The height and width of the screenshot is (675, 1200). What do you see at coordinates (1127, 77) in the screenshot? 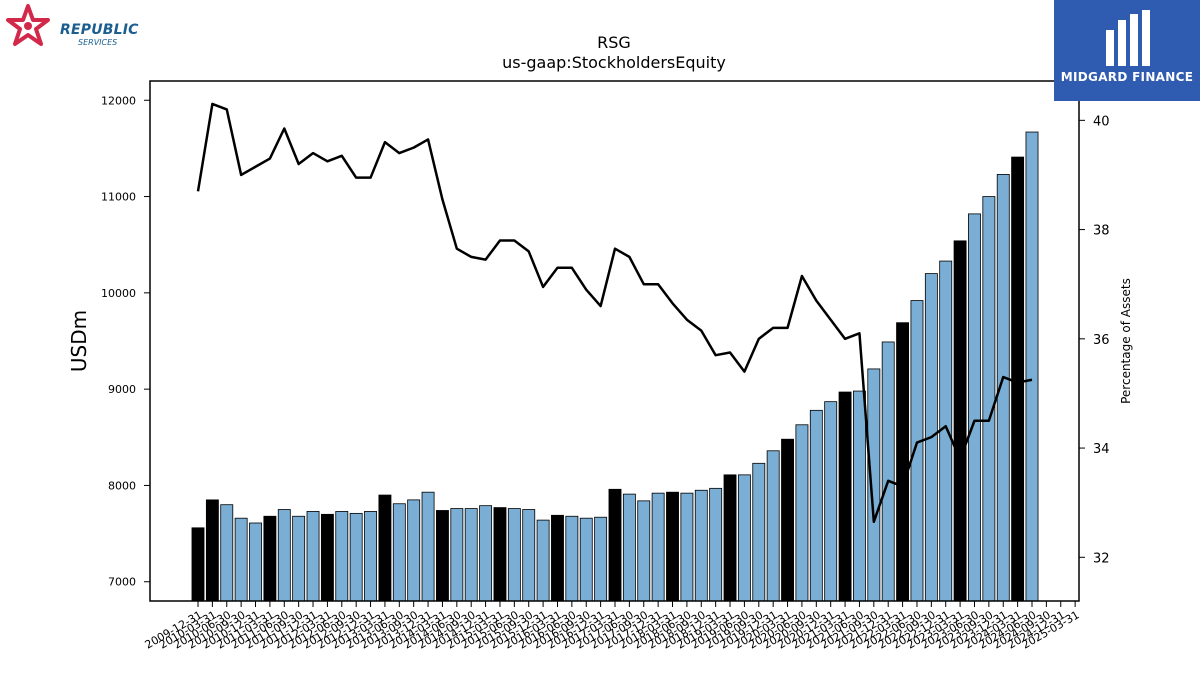
I see `watermark-text: MIDGARD FINANCE` at bounding box center [1127, 77].